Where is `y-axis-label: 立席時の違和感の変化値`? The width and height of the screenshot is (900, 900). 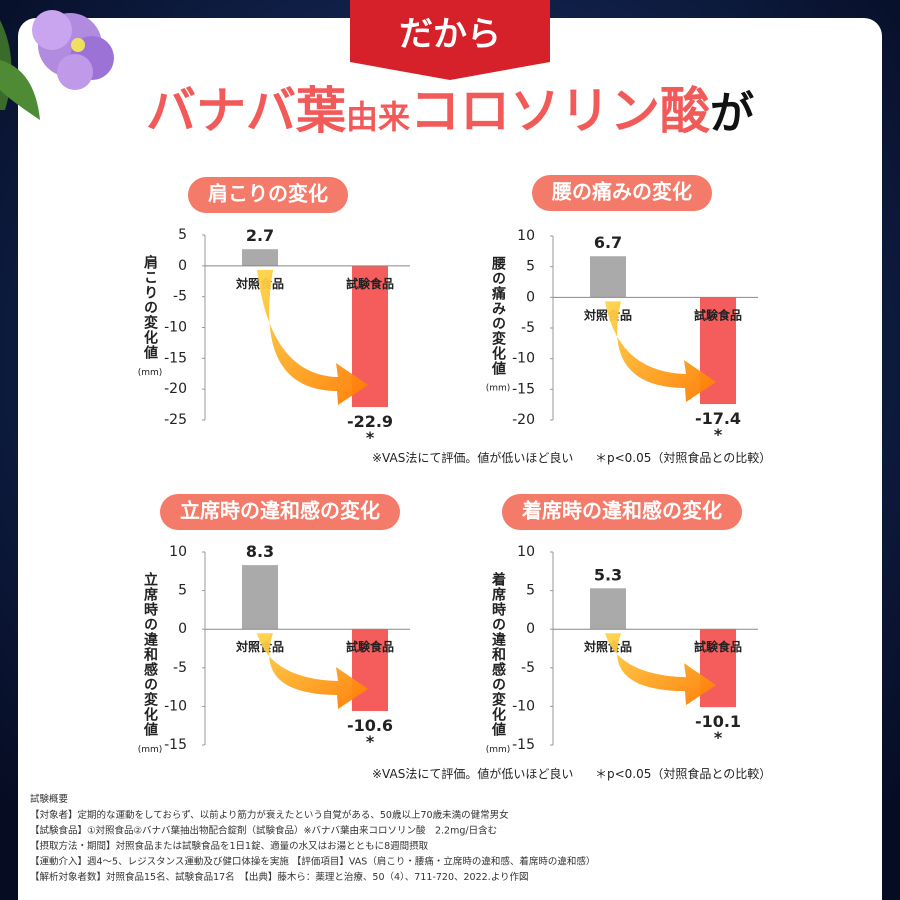
y-axis-label: 立席時の違和感の変化値 is located at coordinates (150, 654).